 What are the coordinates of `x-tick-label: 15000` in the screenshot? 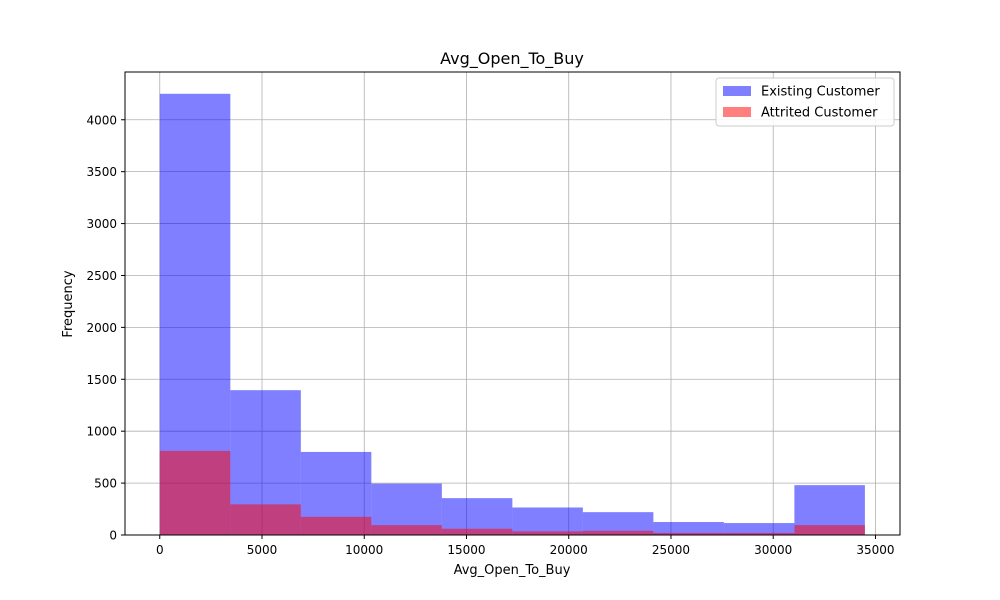 It's located at (466, 550).